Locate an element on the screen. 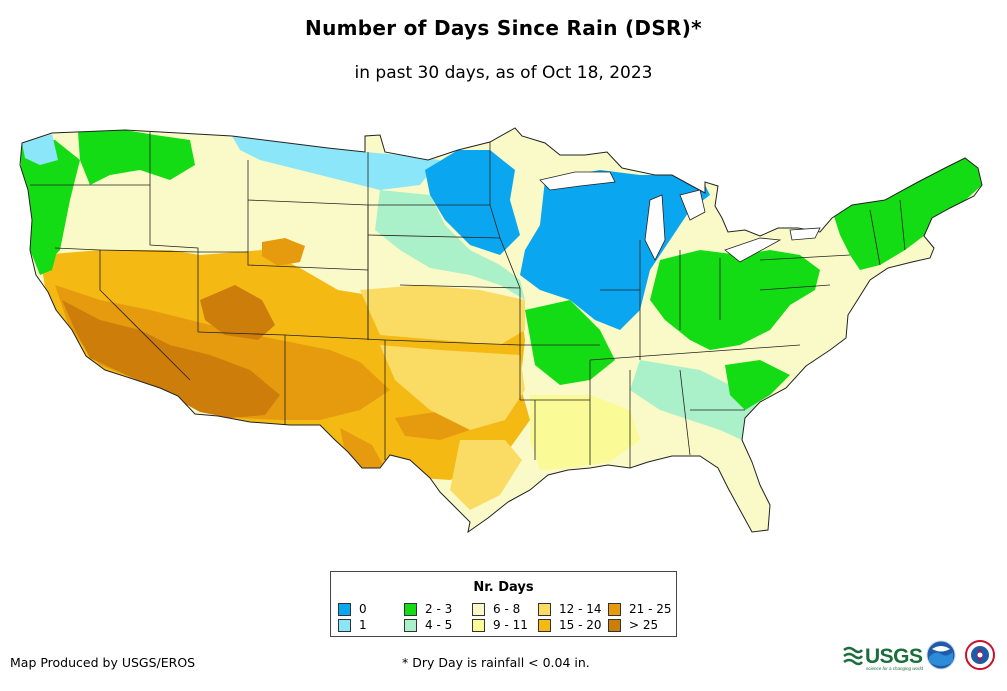 The image size is (1007, 691). dsr-area-12-14-oklahoma is located at coordinates (452, 387).